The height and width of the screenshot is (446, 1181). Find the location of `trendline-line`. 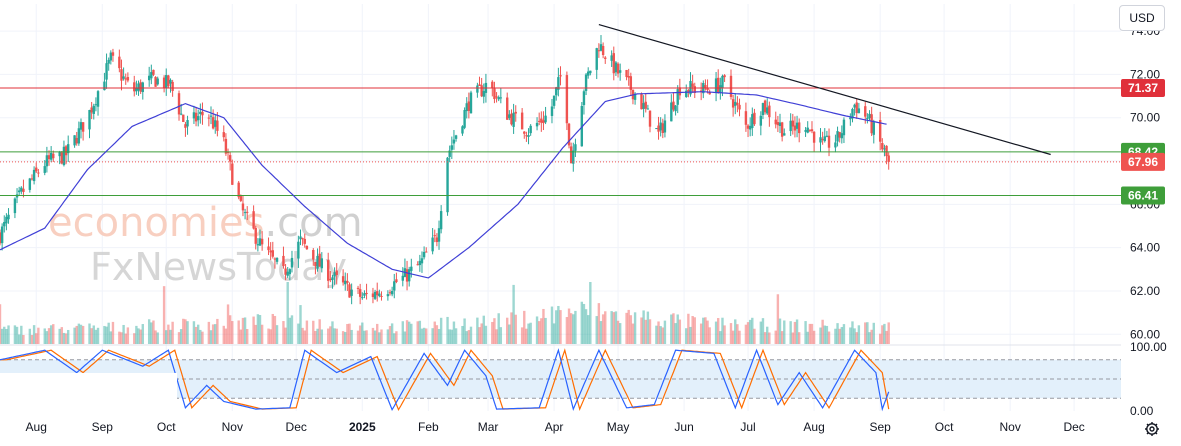

trendline-line is located at coordinates (824, 89).